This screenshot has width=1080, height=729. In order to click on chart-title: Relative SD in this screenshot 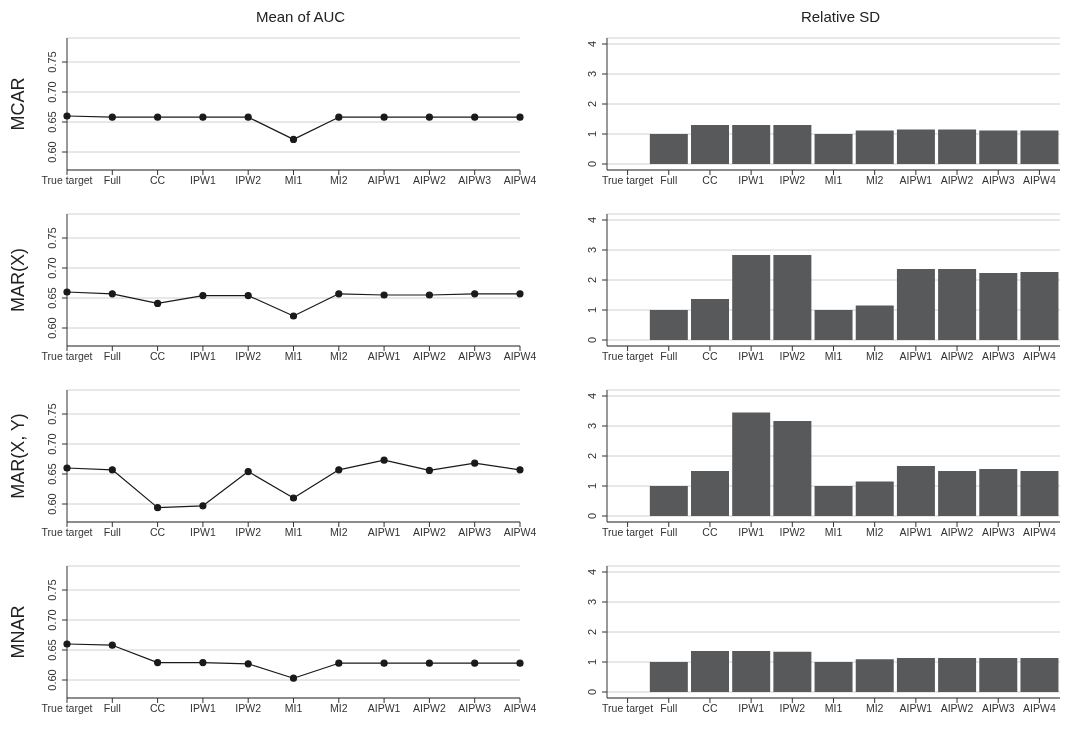, I will do `click(840, 16)`.